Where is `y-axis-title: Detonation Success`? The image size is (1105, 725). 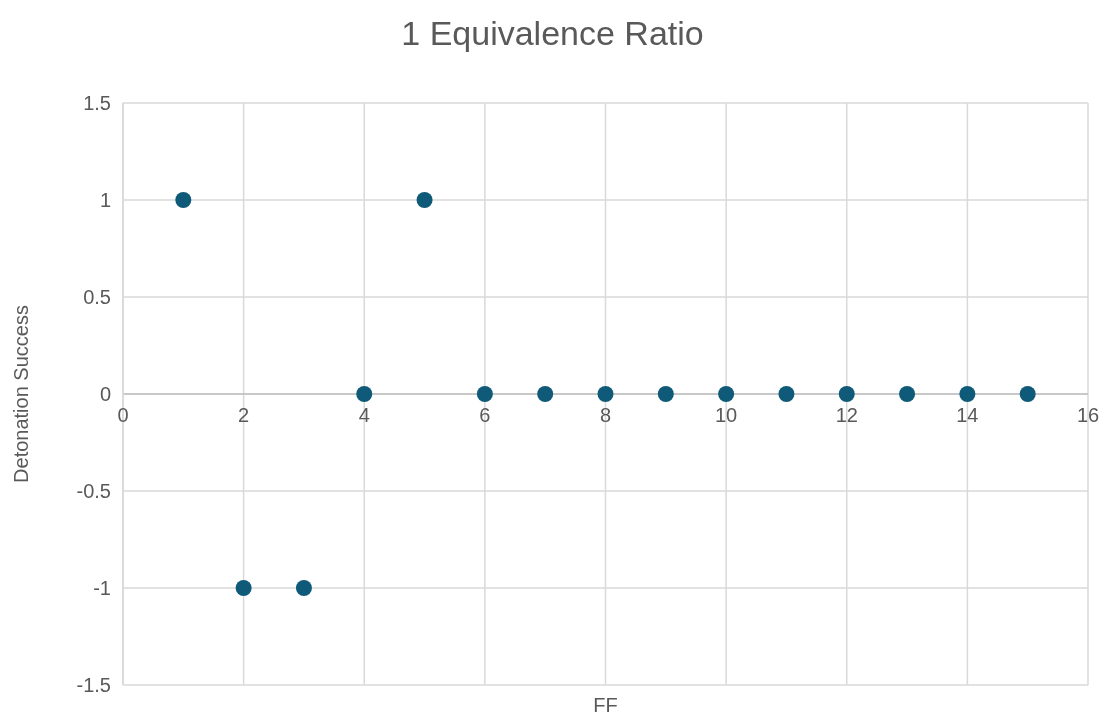
y-axis-title: Detonation Success is located at coordinates (21, 394).